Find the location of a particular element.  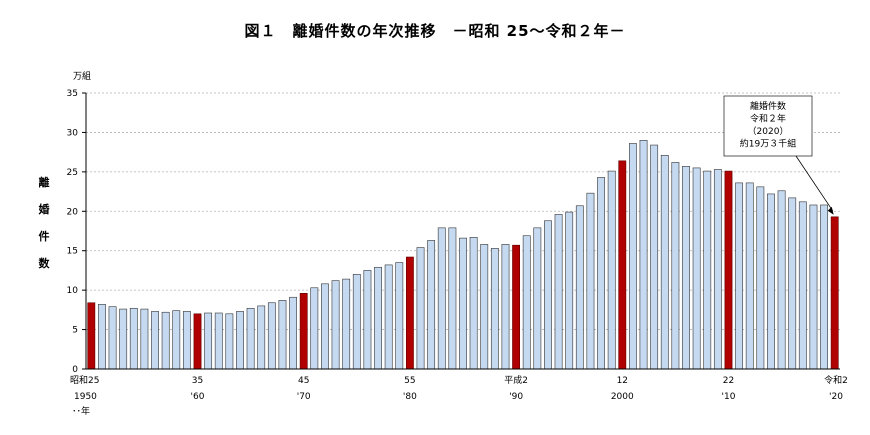

callout-arrow-line is located at coordinates (814, 183).